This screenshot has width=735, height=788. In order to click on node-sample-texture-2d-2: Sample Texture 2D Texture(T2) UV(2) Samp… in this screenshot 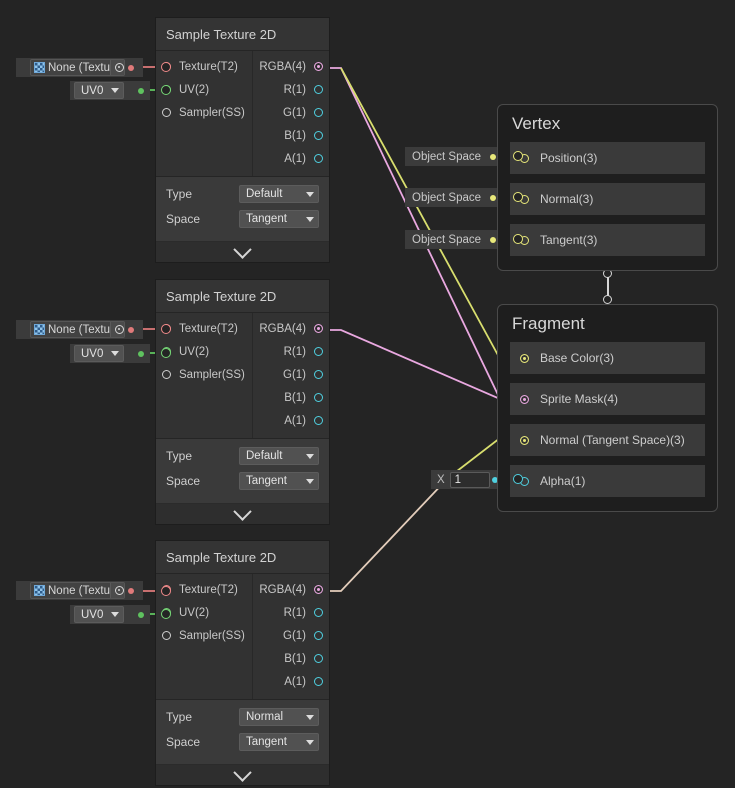, I will do `click(242, 402)`.